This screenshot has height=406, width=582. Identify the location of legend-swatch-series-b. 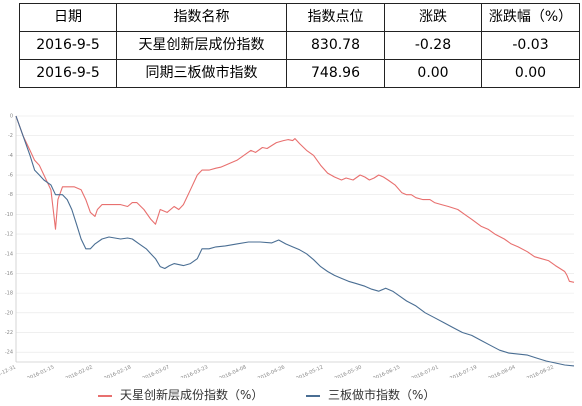
(313, 395).